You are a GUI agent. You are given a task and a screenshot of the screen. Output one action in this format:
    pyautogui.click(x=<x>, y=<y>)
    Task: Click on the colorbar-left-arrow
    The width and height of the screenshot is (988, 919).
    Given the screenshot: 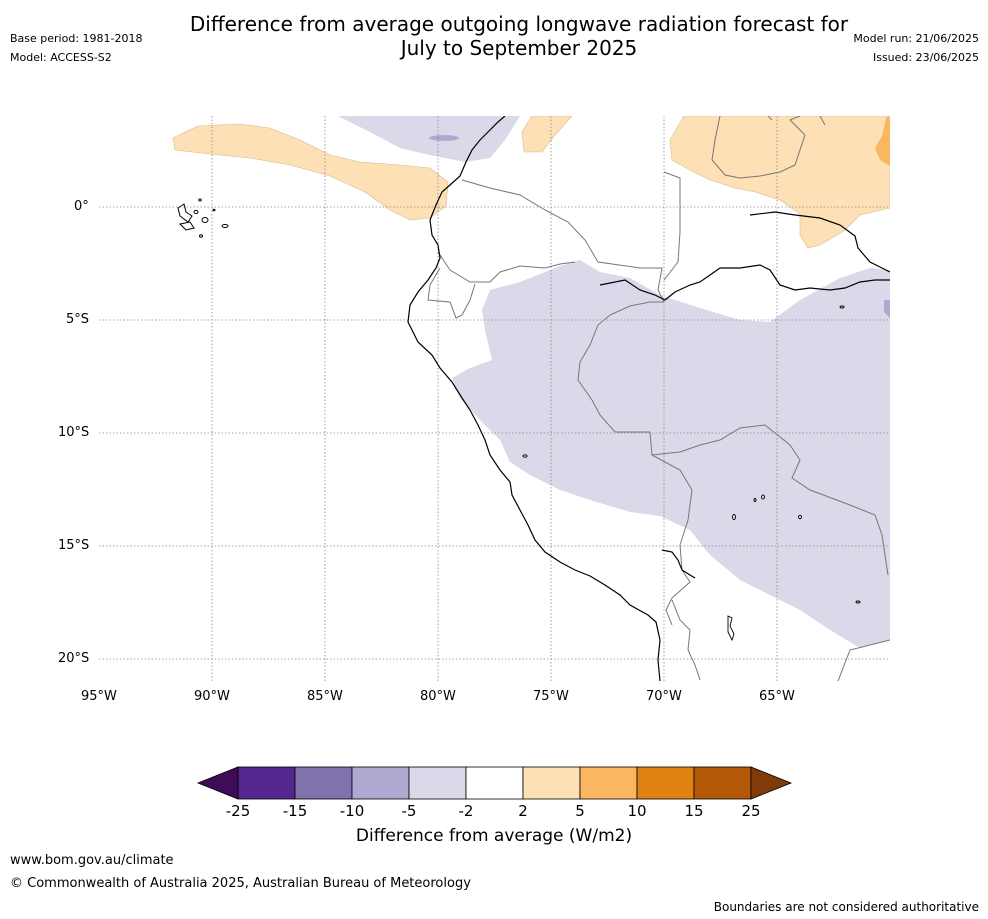 What is the action you would take?
    pyautogui.click(x=217, y=783)
    